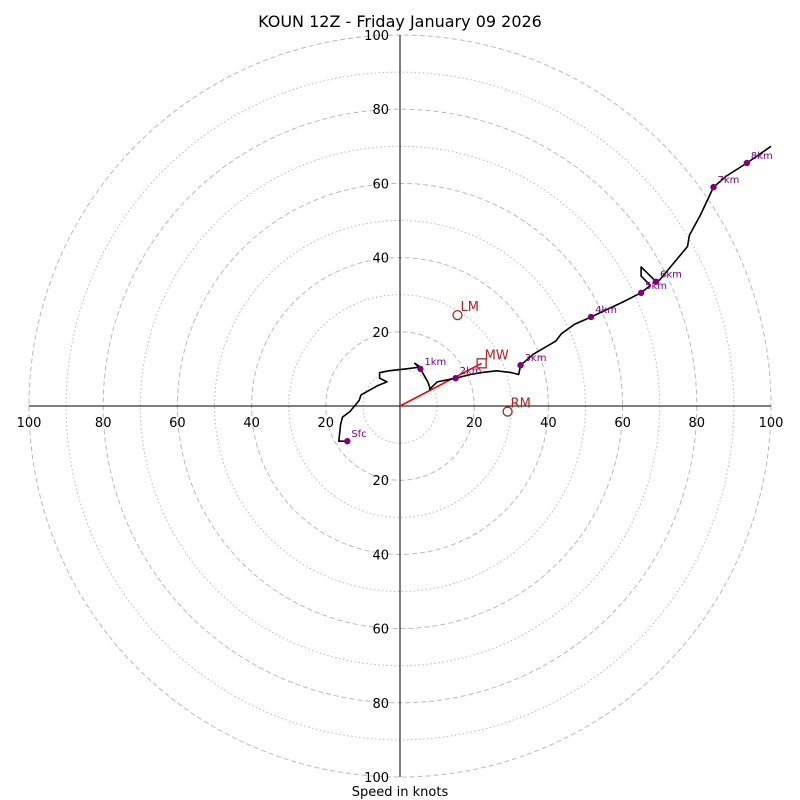 This screenshot has height=800, width=800. I want to click on motion-marker-RM, so click(507, 411).